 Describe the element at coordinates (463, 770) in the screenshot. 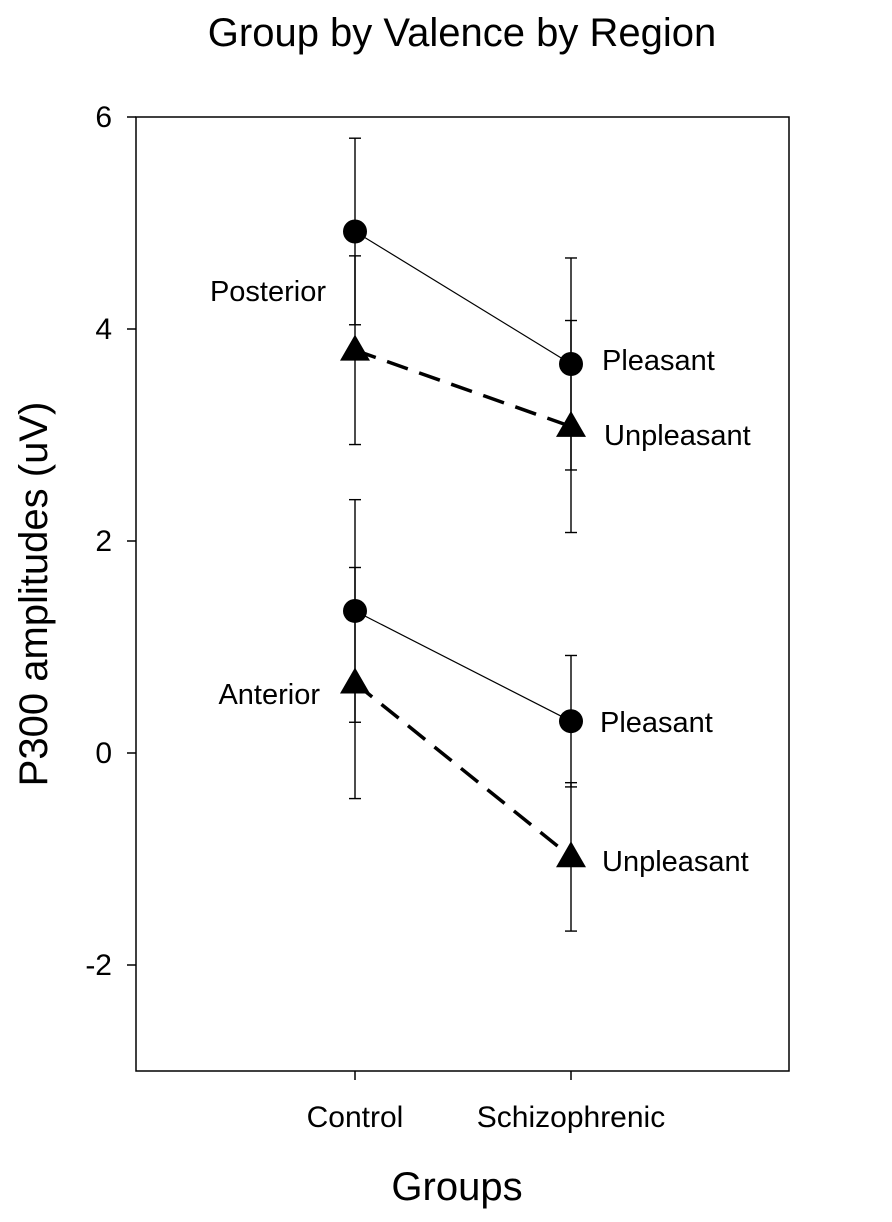

I see `series-line-anterior-unpleasant` at that location.